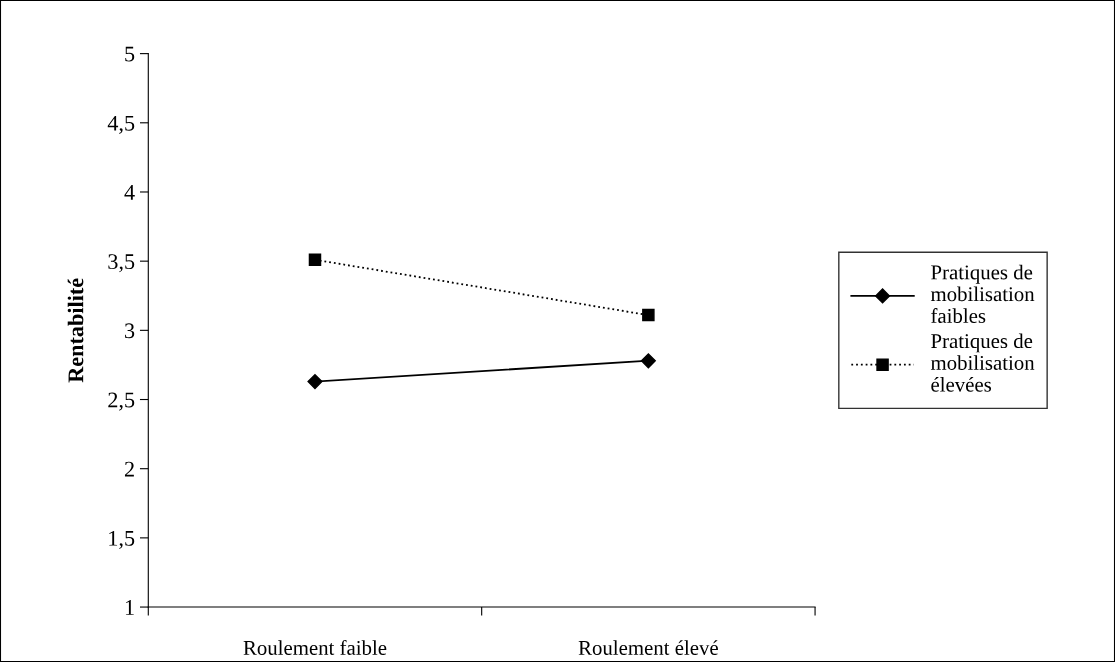  Describe the element at coordinates (129, 469) in the screenshot. I see `y-tick-label: 2` at that location.